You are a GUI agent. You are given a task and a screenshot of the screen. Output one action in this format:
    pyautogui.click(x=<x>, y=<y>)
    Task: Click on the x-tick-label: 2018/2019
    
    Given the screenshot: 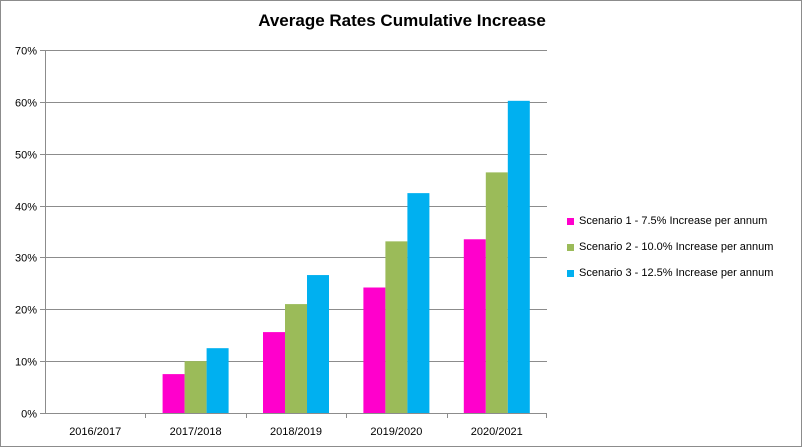 What is the action you would take?
    pyautogui.click(x=296, y=432)
    